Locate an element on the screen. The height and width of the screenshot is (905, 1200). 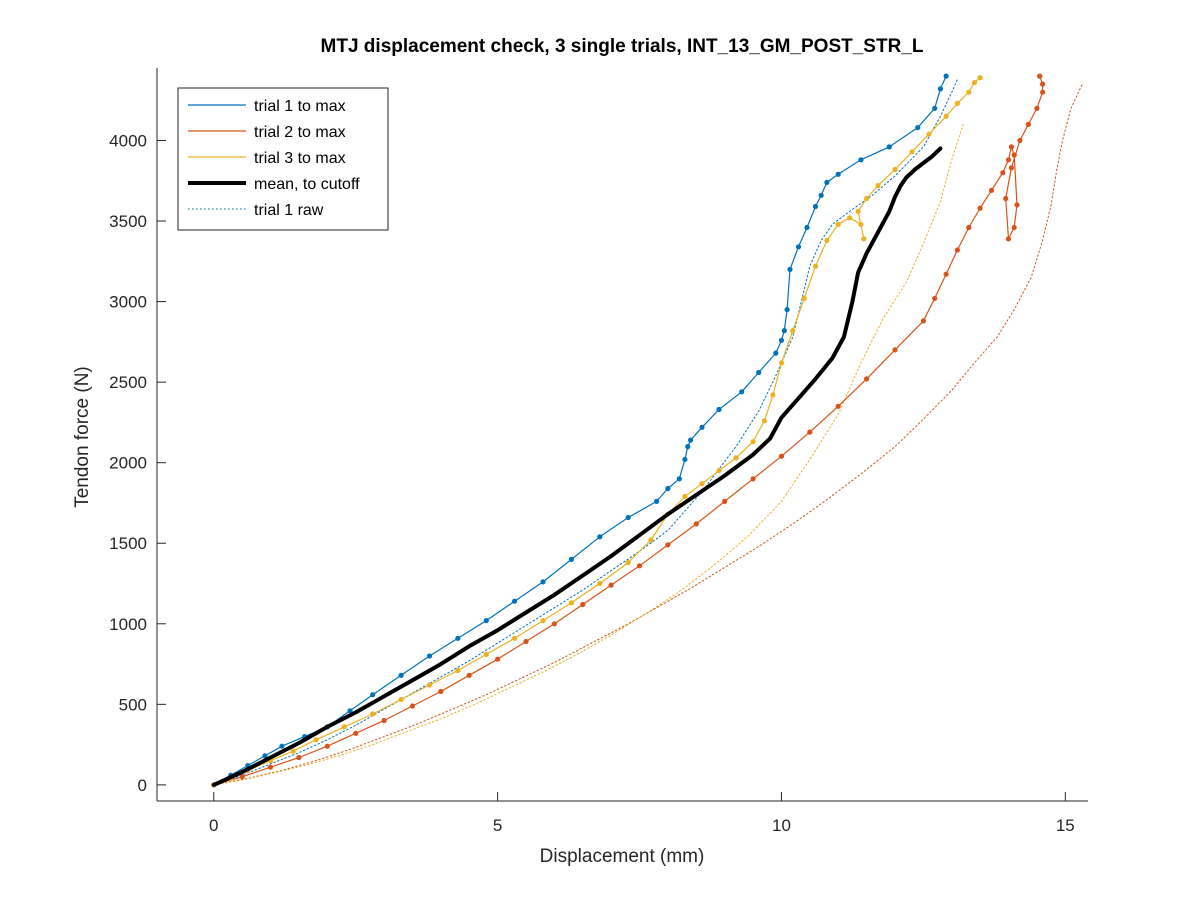
x-tick-label: 15 is located at coordinates (1065, 825).